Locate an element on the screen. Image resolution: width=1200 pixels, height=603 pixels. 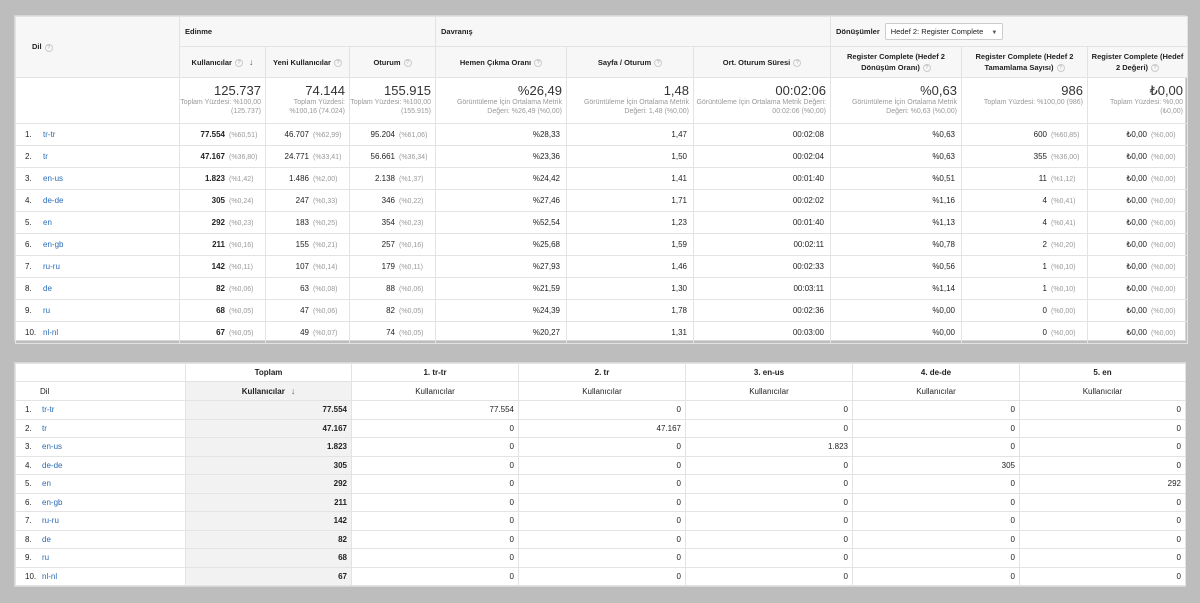
total-value: 00:02:06 is located at coordinates (800, 90).